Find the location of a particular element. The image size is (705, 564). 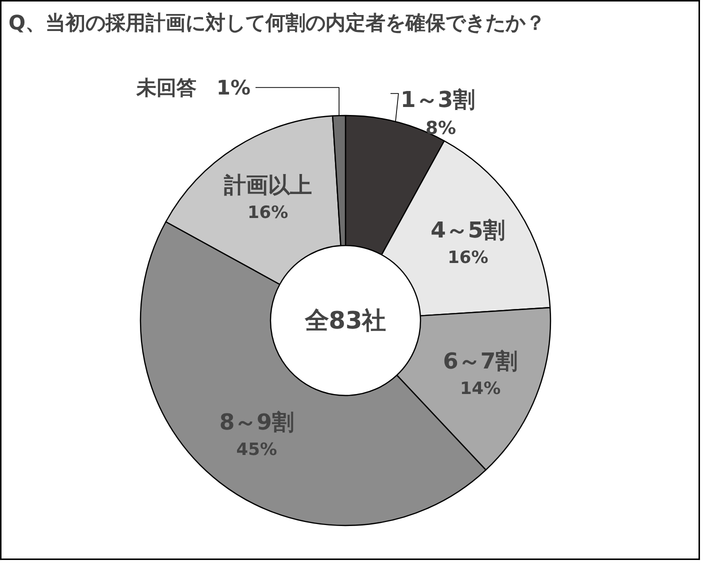

chart-title: Q、当初の採用計画に対して何割の内定者を確保できたか？ is located at coordinates (277, 22).